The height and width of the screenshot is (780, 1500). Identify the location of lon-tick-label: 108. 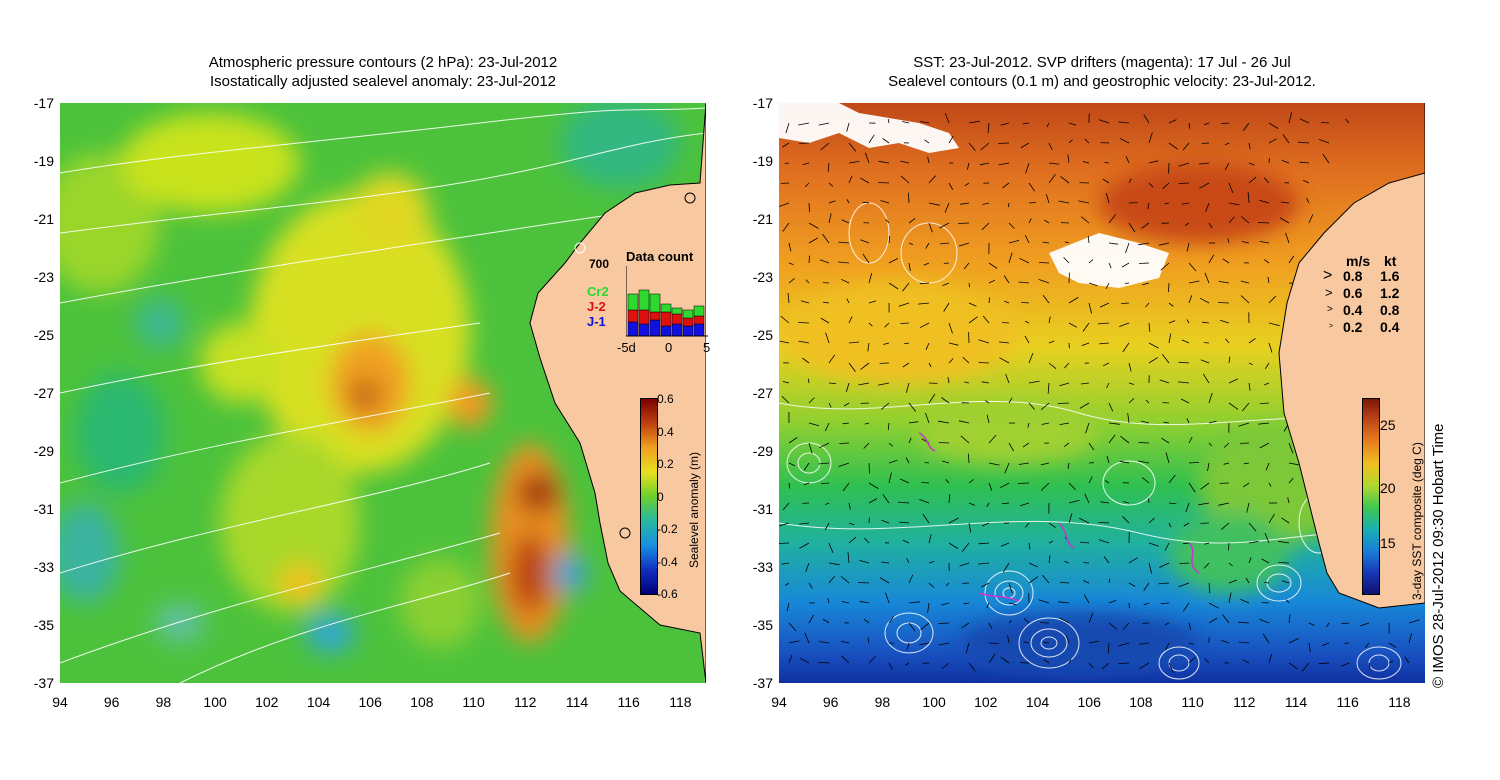
(422, 702).